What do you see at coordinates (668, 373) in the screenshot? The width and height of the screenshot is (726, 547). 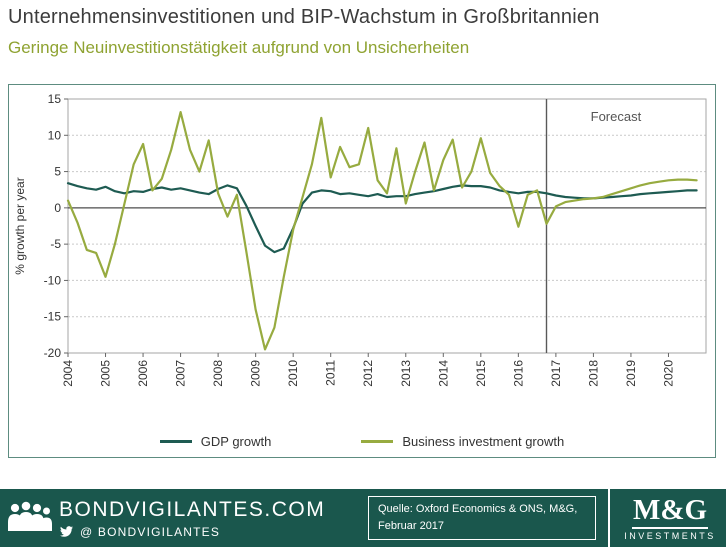 I see `x-tick-label: 2020` at bounding box center [668, 373].